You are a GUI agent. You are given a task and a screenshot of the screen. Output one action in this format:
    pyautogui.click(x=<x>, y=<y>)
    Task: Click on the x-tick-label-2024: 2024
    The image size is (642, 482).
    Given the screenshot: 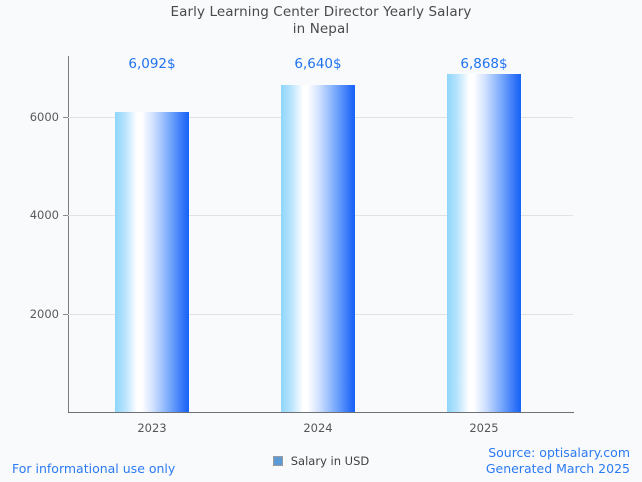 What is the action you would take?
    pyautogui.click(x=318, y=428)
    